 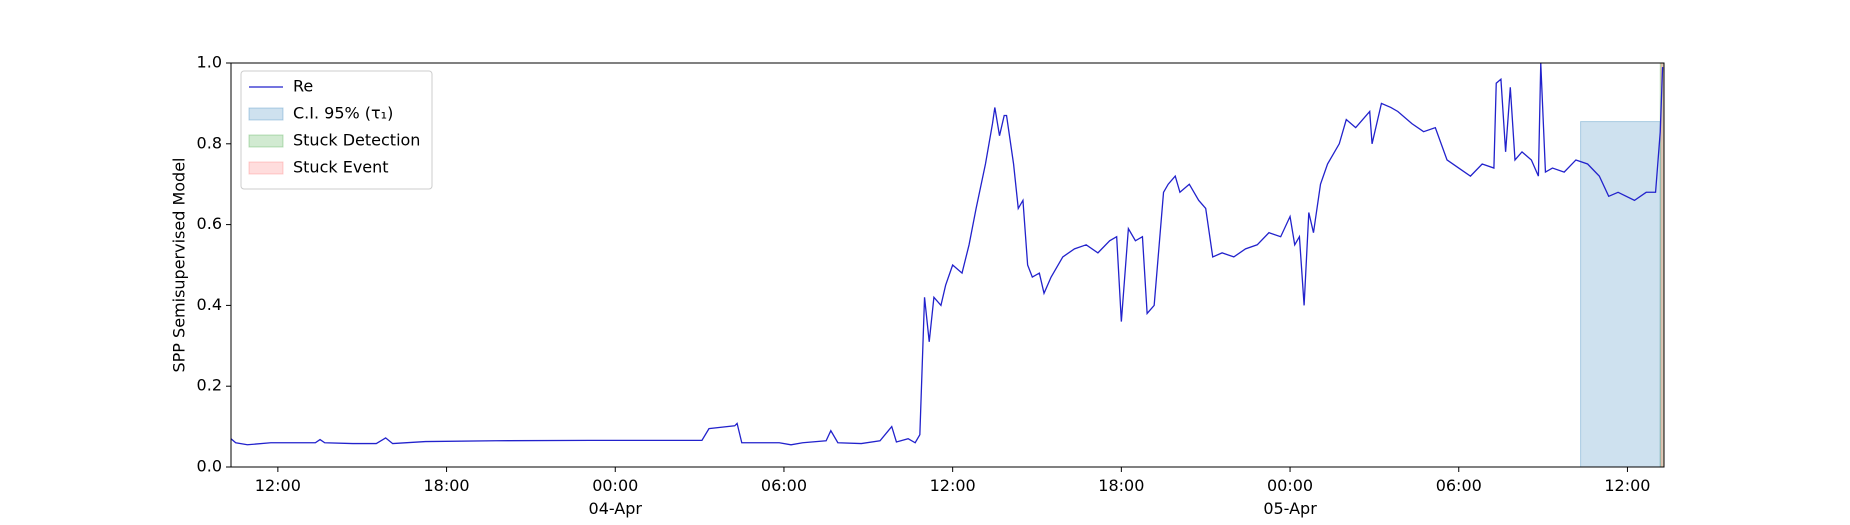 I want to click on legend-label: Re, so click(x=303, y=86).